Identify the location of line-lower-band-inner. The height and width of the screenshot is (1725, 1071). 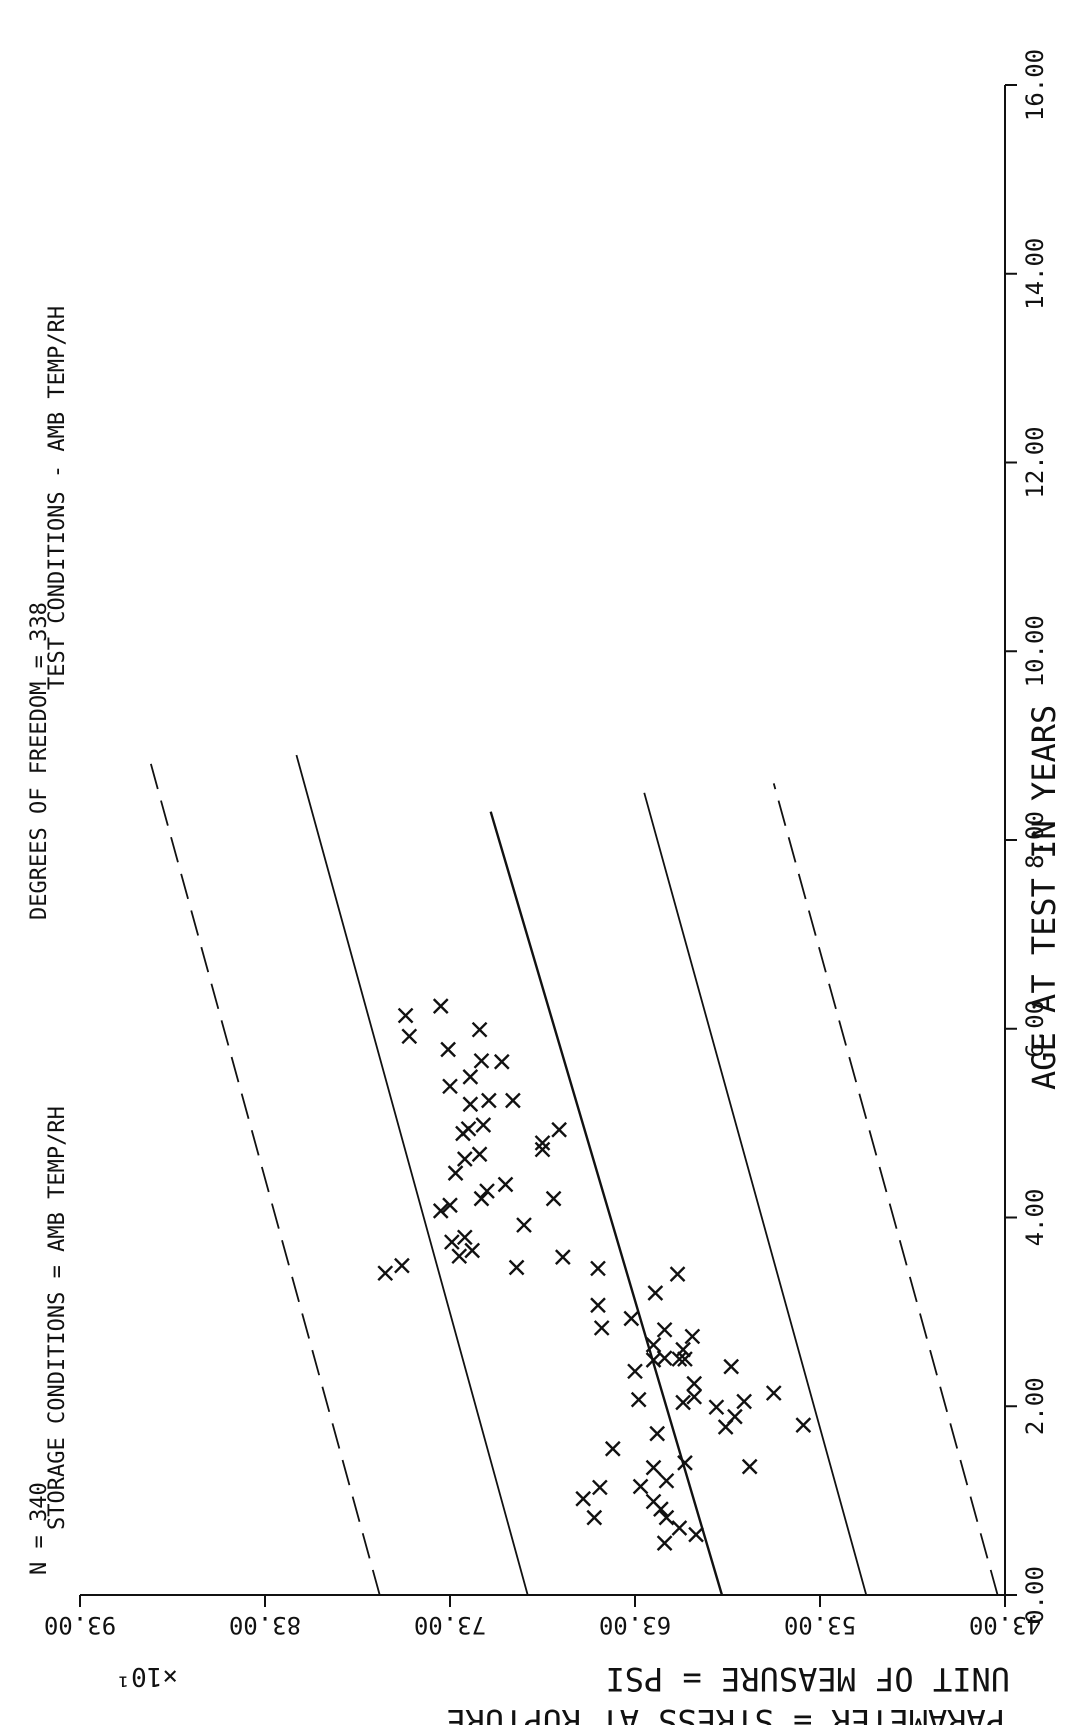
(755, 1194).